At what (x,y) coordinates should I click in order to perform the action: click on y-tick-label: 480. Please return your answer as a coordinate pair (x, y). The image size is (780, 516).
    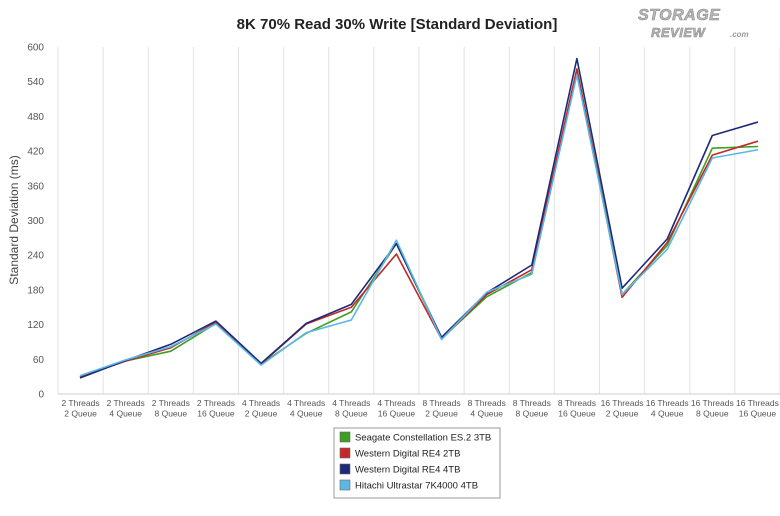
    Looking at the image, I should click on (35, 117).